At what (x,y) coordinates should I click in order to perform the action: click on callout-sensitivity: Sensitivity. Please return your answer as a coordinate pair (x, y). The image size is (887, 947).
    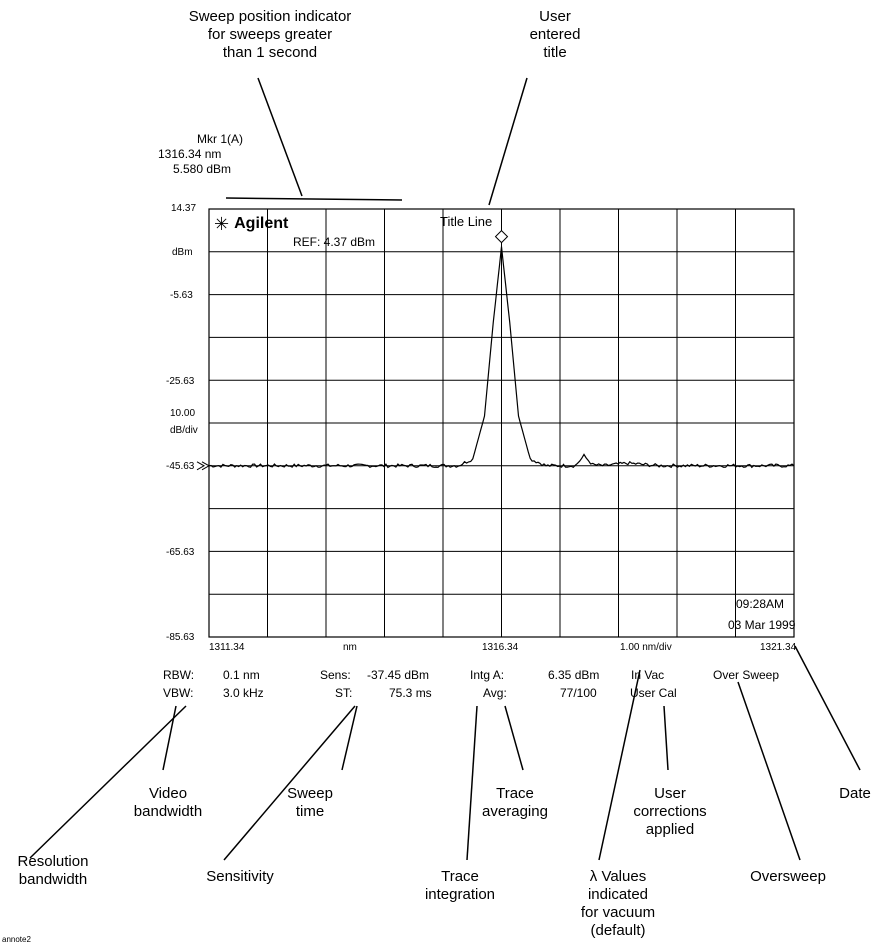
    Looking at the image, I should click on (240, 877).